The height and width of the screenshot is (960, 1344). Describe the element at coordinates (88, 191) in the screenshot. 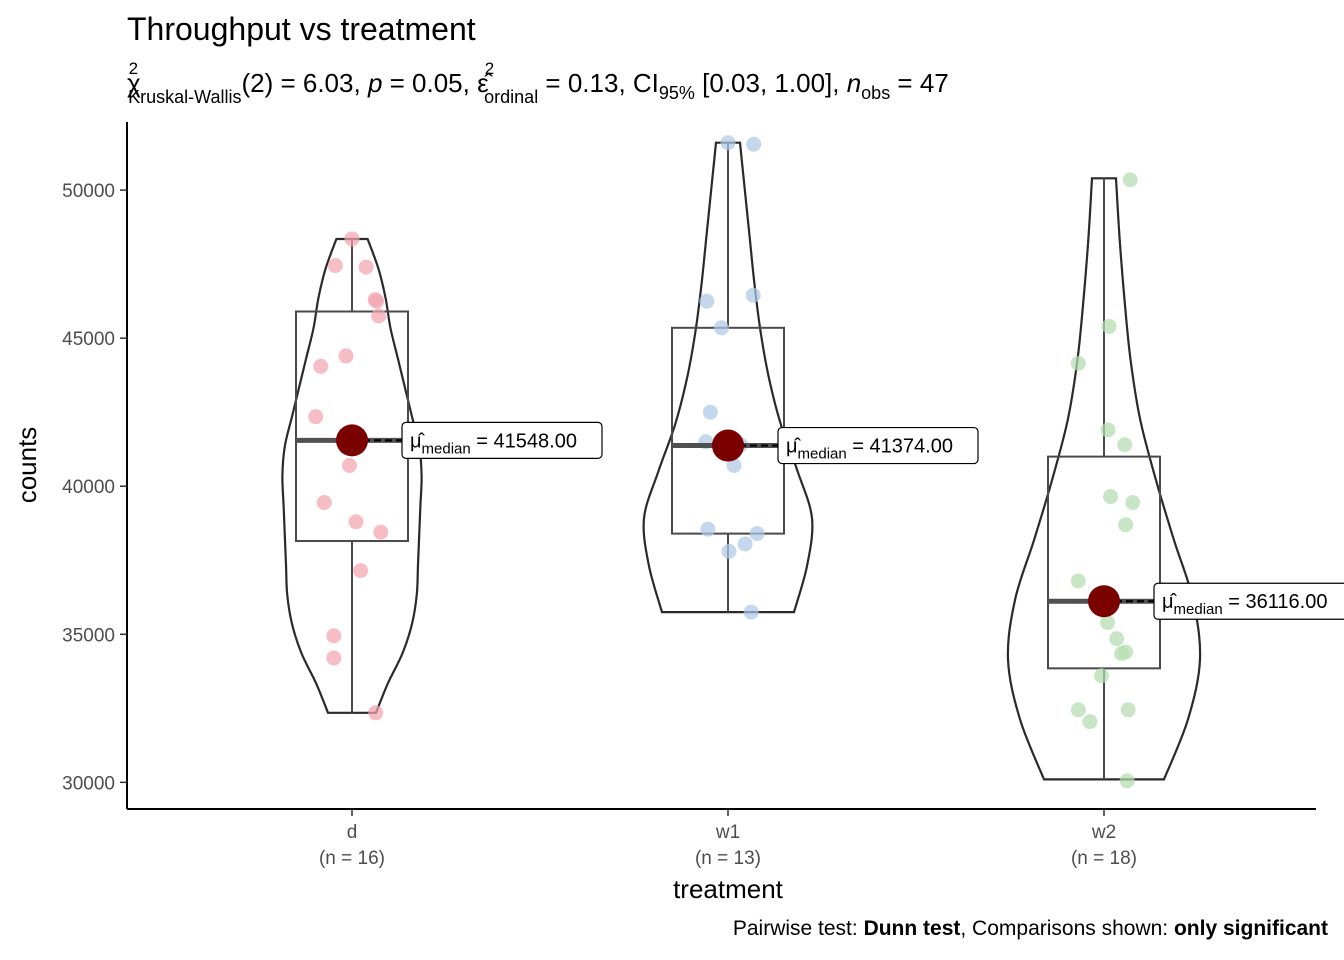

I see `y-tick-label: 50000` at that location.